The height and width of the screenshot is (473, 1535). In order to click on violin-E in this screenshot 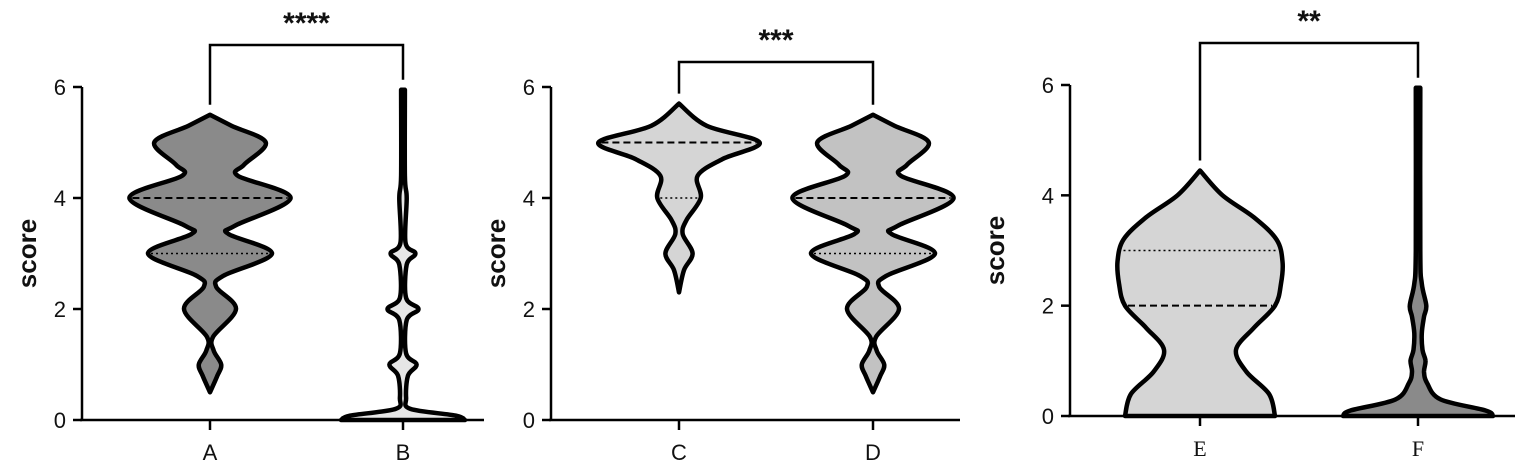, I will do `click(1200, 293)`.